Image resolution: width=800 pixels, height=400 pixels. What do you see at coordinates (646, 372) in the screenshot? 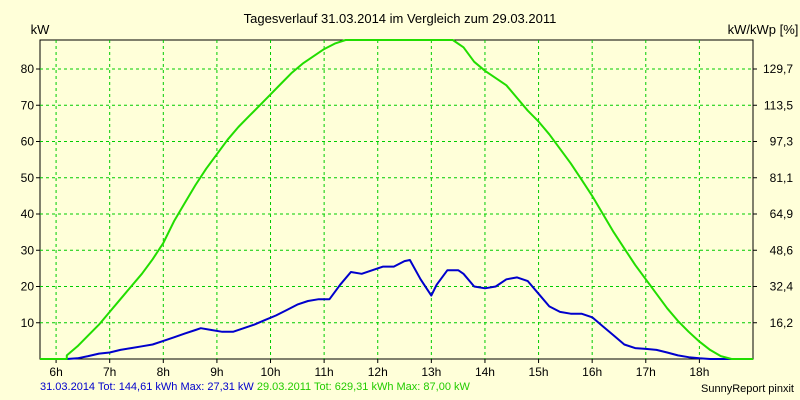
I see `x-tick-label: 17h` at bounding box center [646, 372].